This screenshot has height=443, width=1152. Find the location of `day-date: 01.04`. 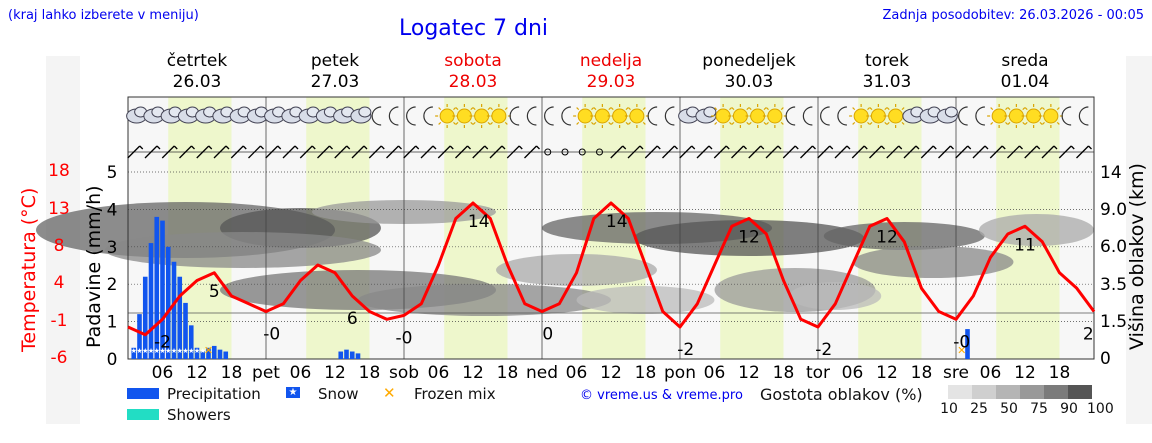

day-date: 01.04 is located at coordinates (1025, 82).